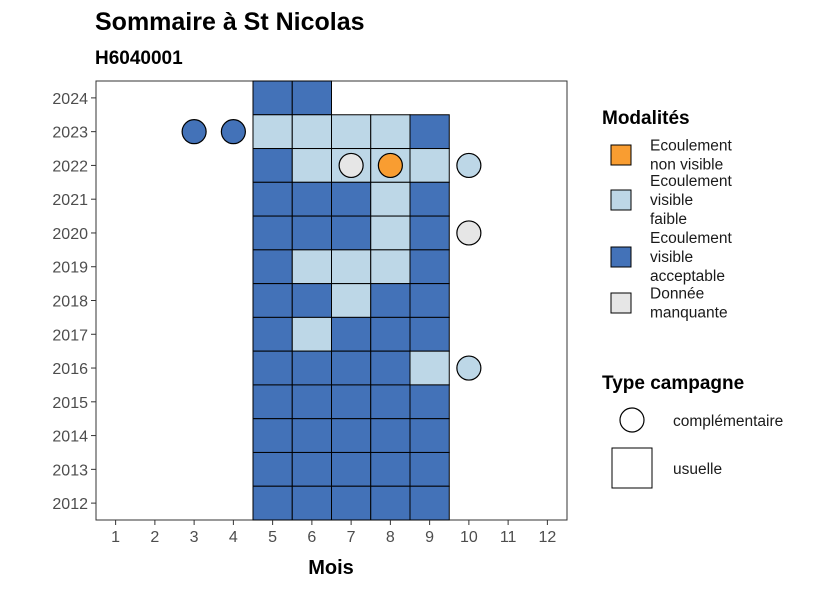  Describe the element at coordinates (671, 200) in the screenshot. I see `legend-label-faible: visible` at that location.